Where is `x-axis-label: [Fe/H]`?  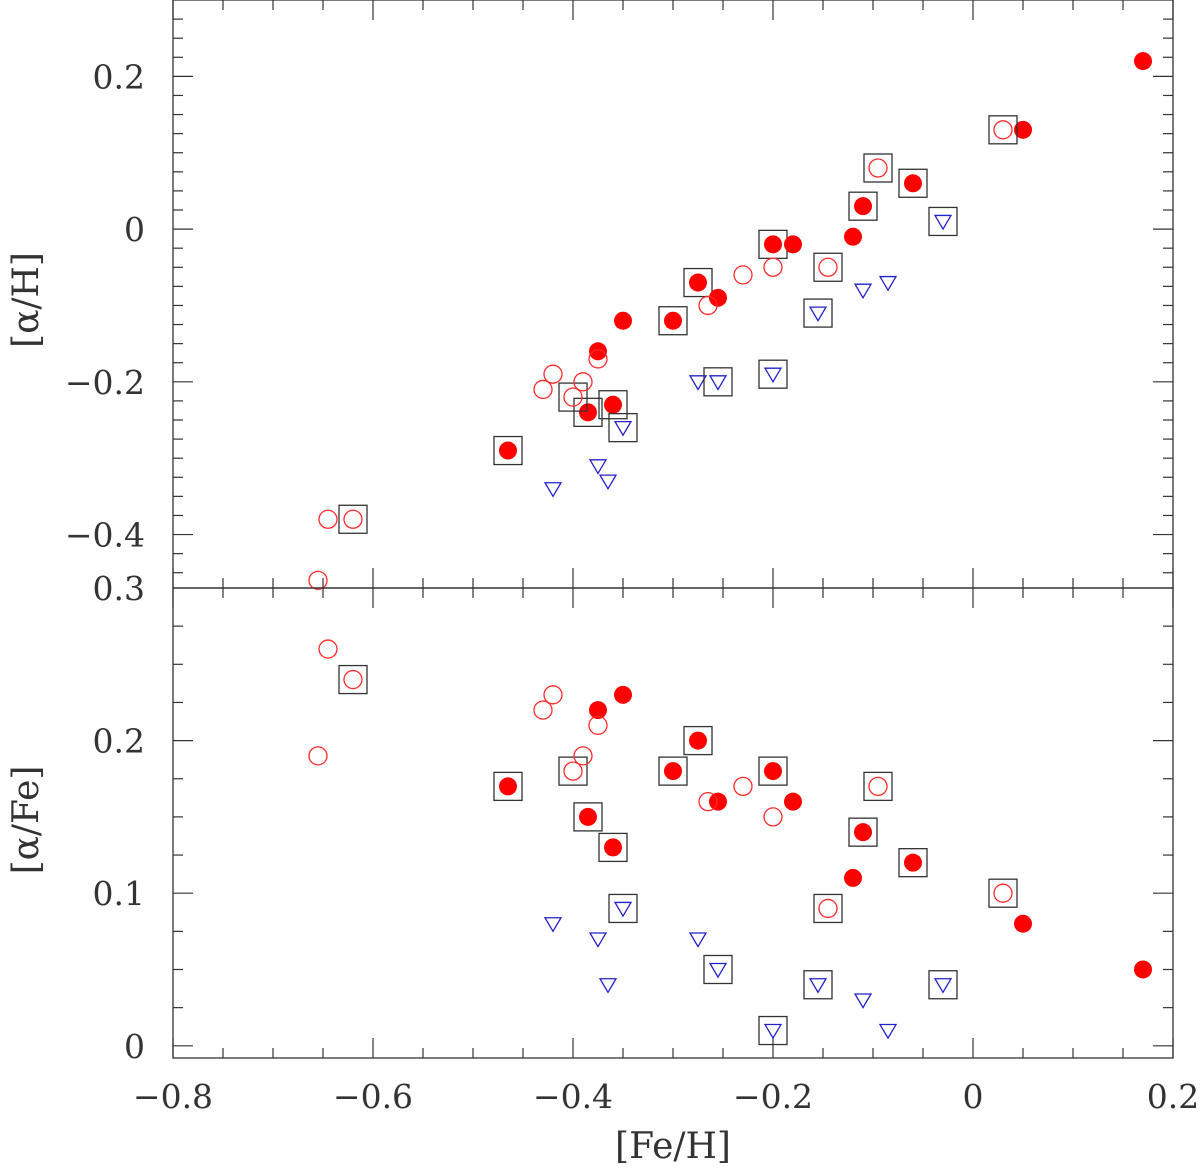 x-axis-label: [Fe/H] is located at coordinates (673, 1146).